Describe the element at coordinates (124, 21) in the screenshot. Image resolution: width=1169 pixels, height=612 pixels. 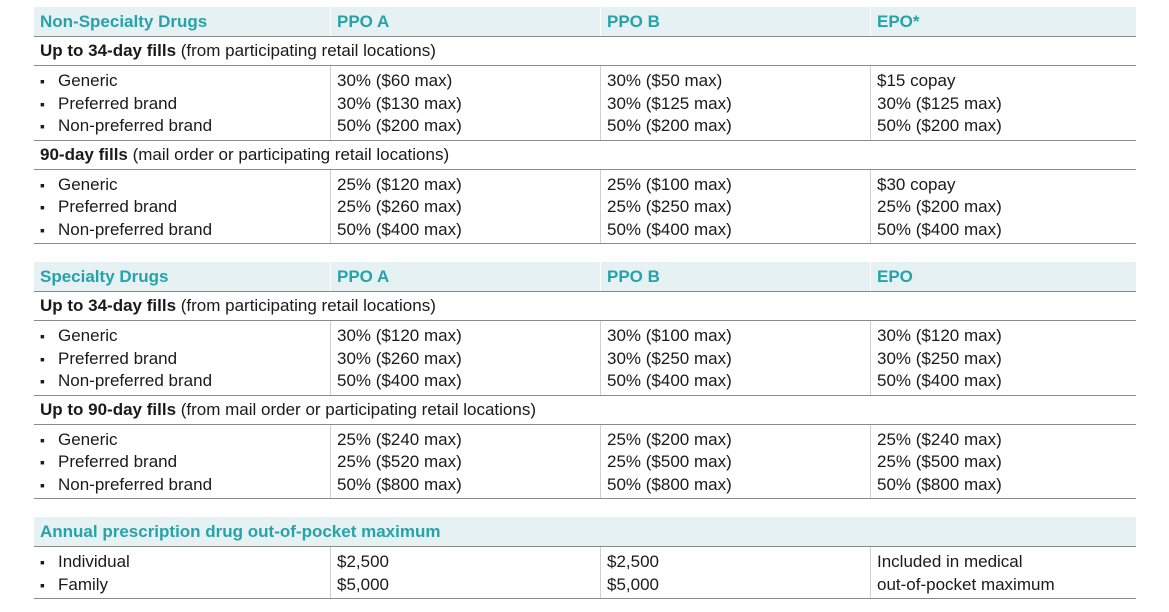
I see `section-title: Non-Specialty Drugs` at that location.